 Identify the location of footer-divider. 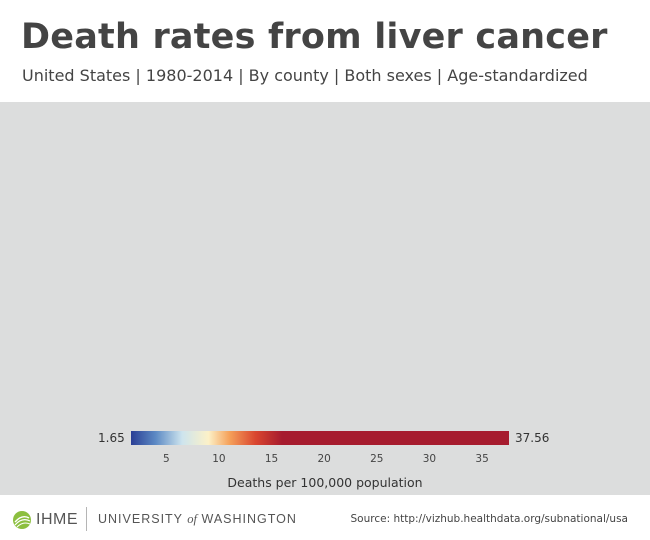
(86, 519).